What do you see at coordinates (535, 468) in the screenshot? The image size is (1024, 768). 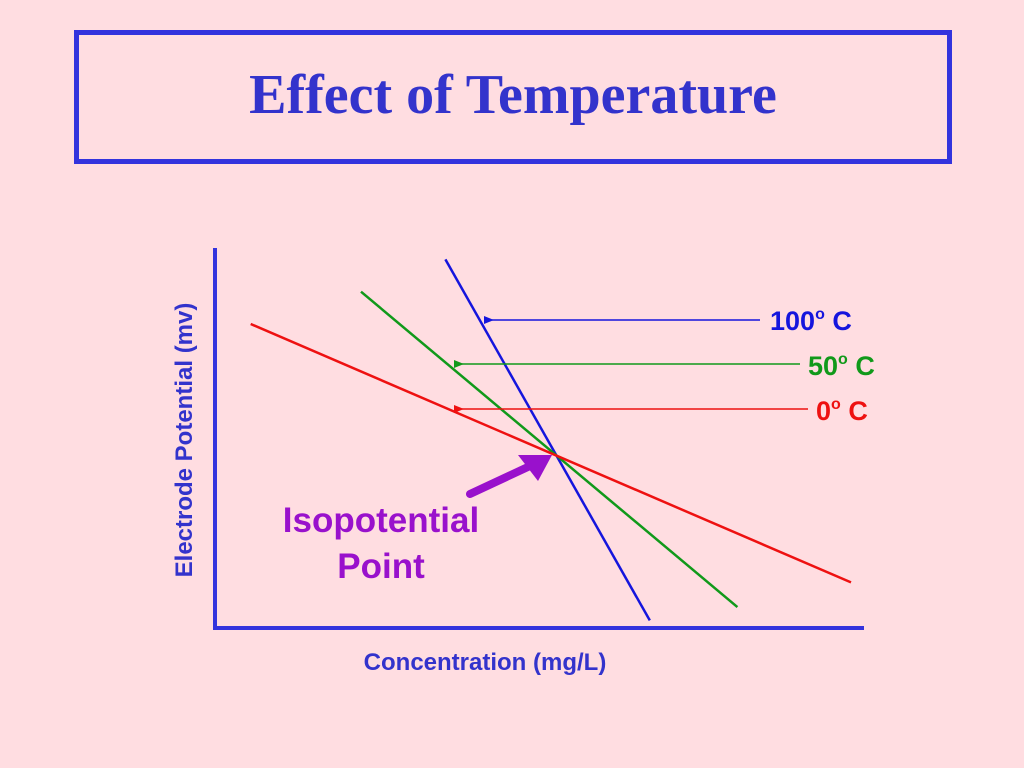 I see `isopotential-arrowhead` at bounding box center [535, 468].